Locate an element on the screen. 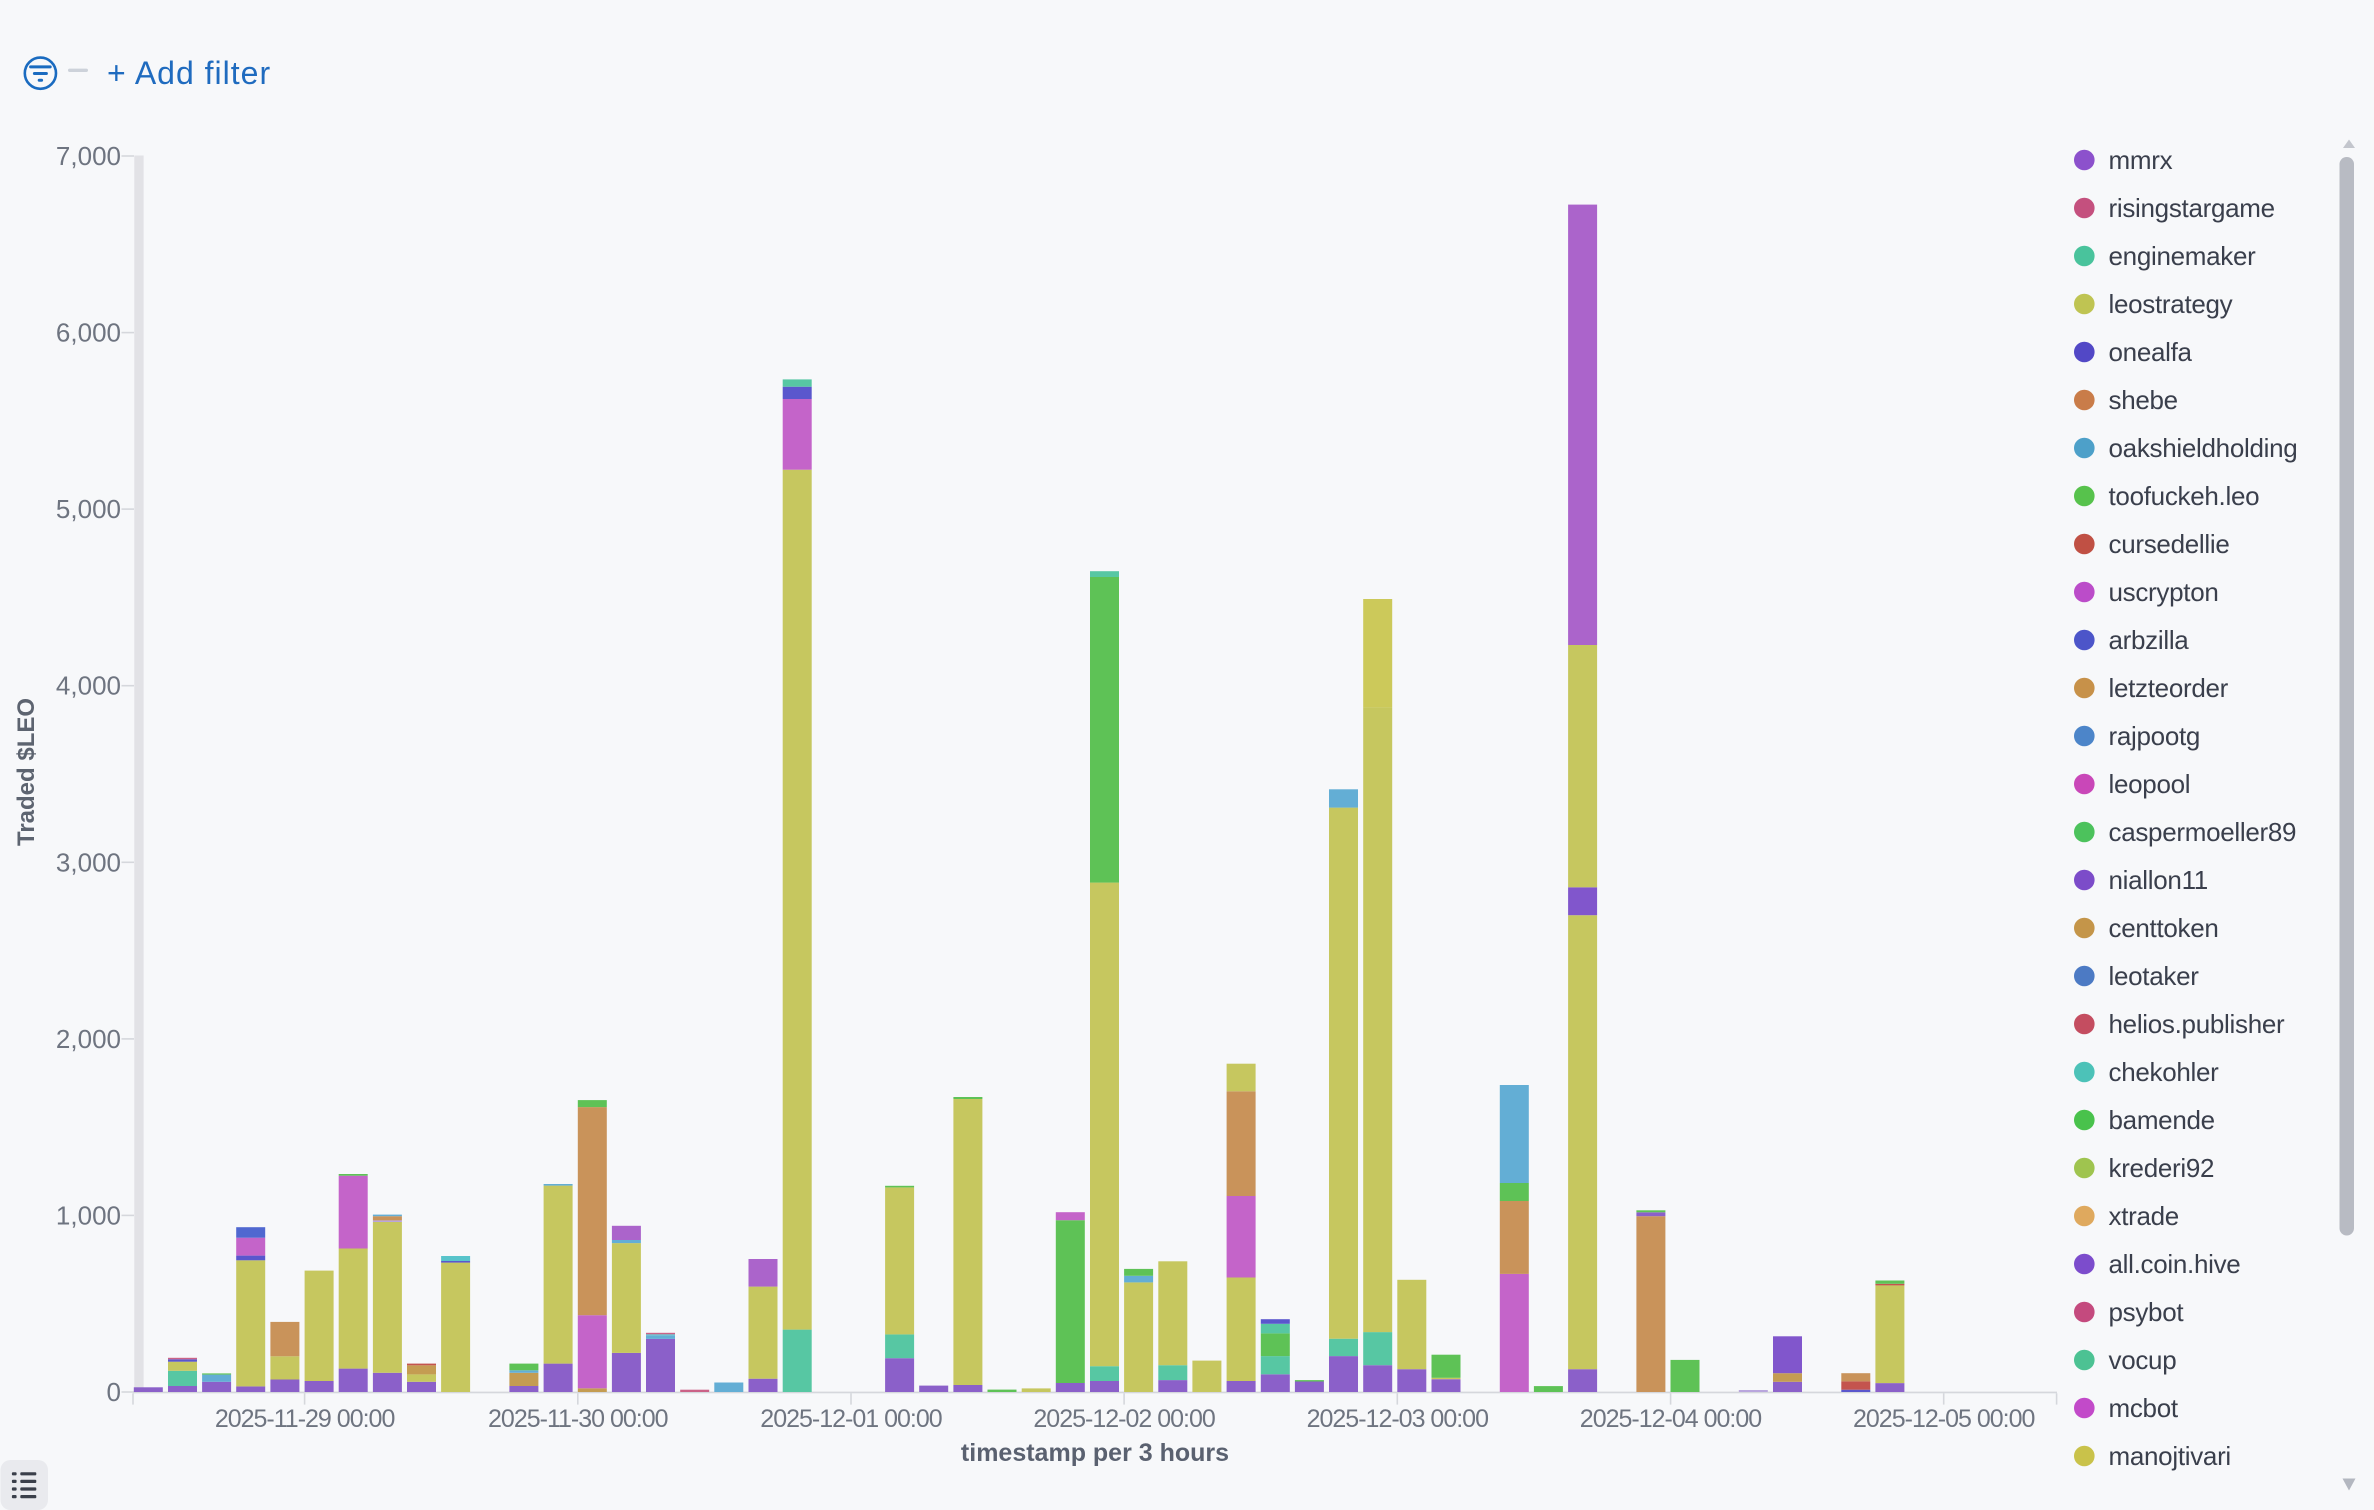  svg-text: 2025-12-05 00:00 is located at coordinates (1943, 1419).